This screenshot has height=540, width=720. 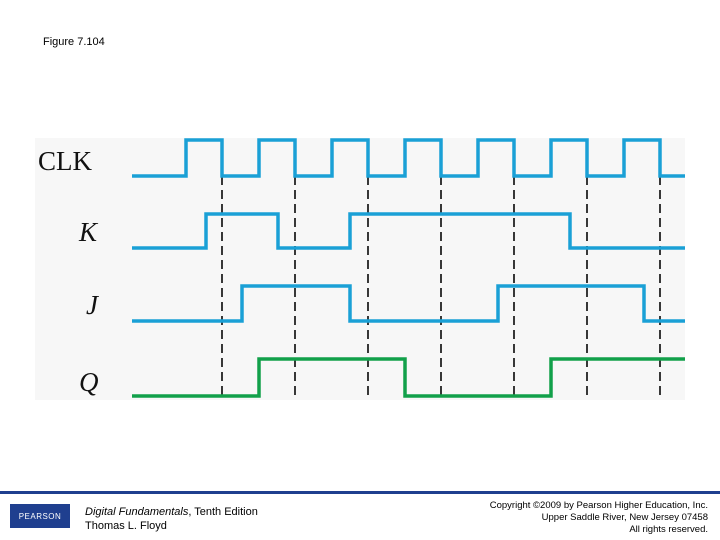 What do you see at coordinates (408, 231) in the screenshot?
I see `waveform-k` at bounding box center [408, 231].